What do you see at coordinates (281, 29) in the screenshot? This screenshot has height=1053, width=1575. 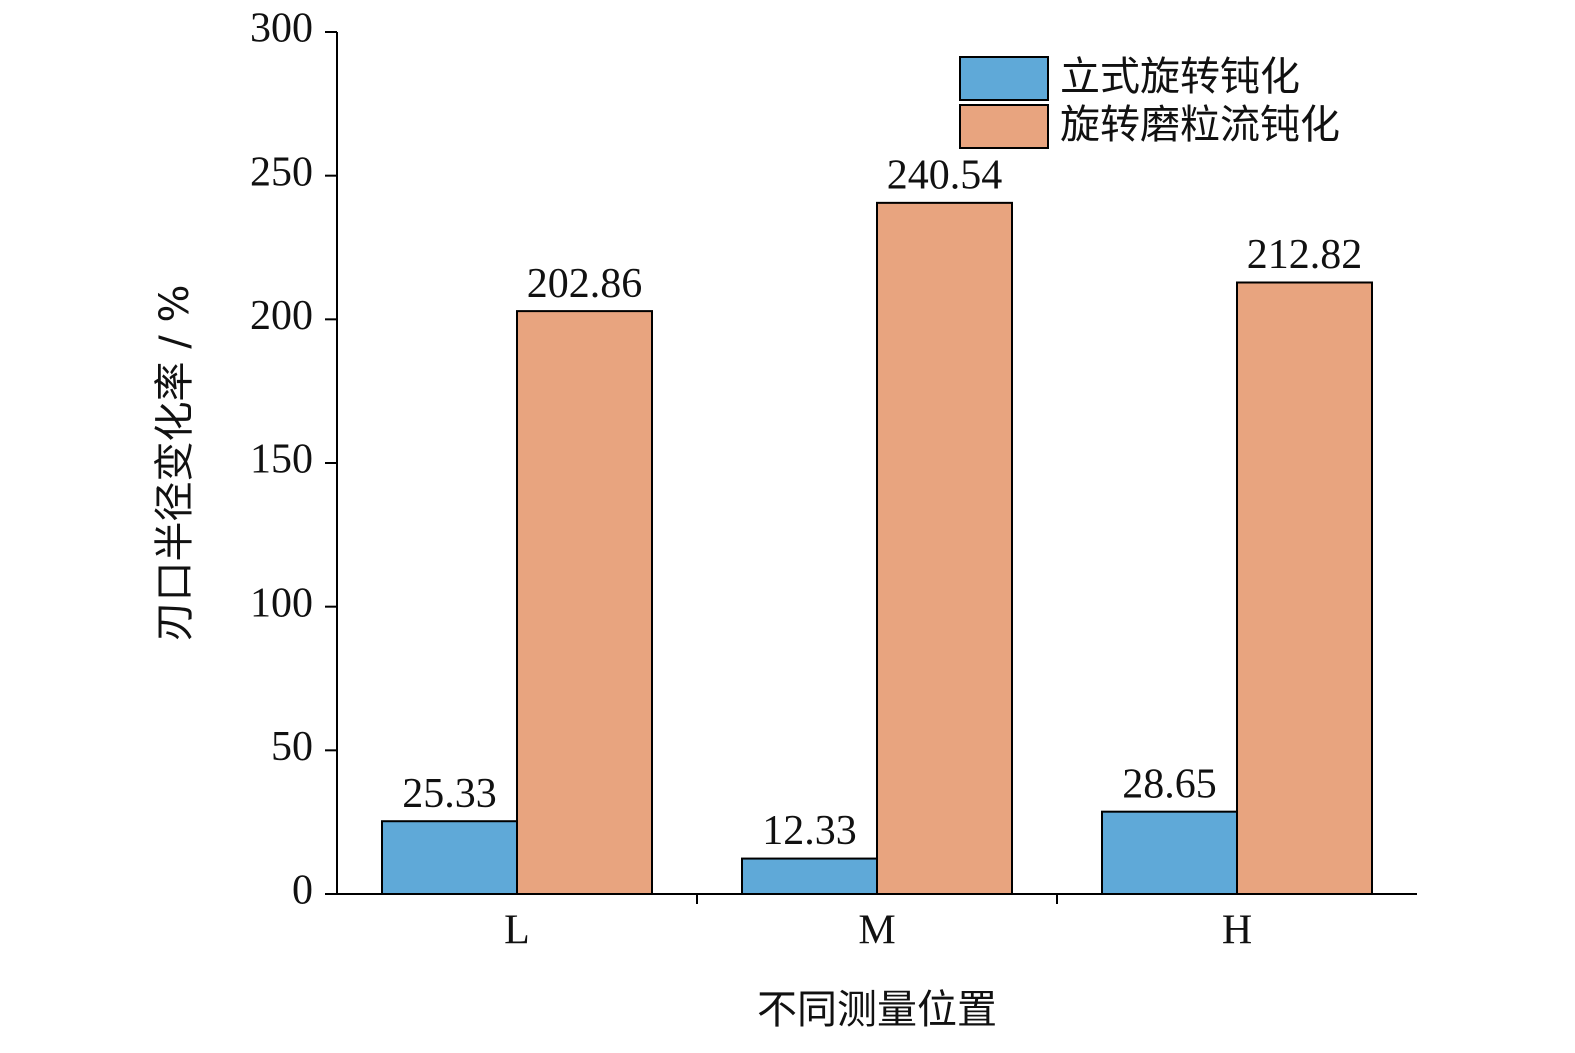 I see `y-tick-label: 300` at bounding box center [281, 29].